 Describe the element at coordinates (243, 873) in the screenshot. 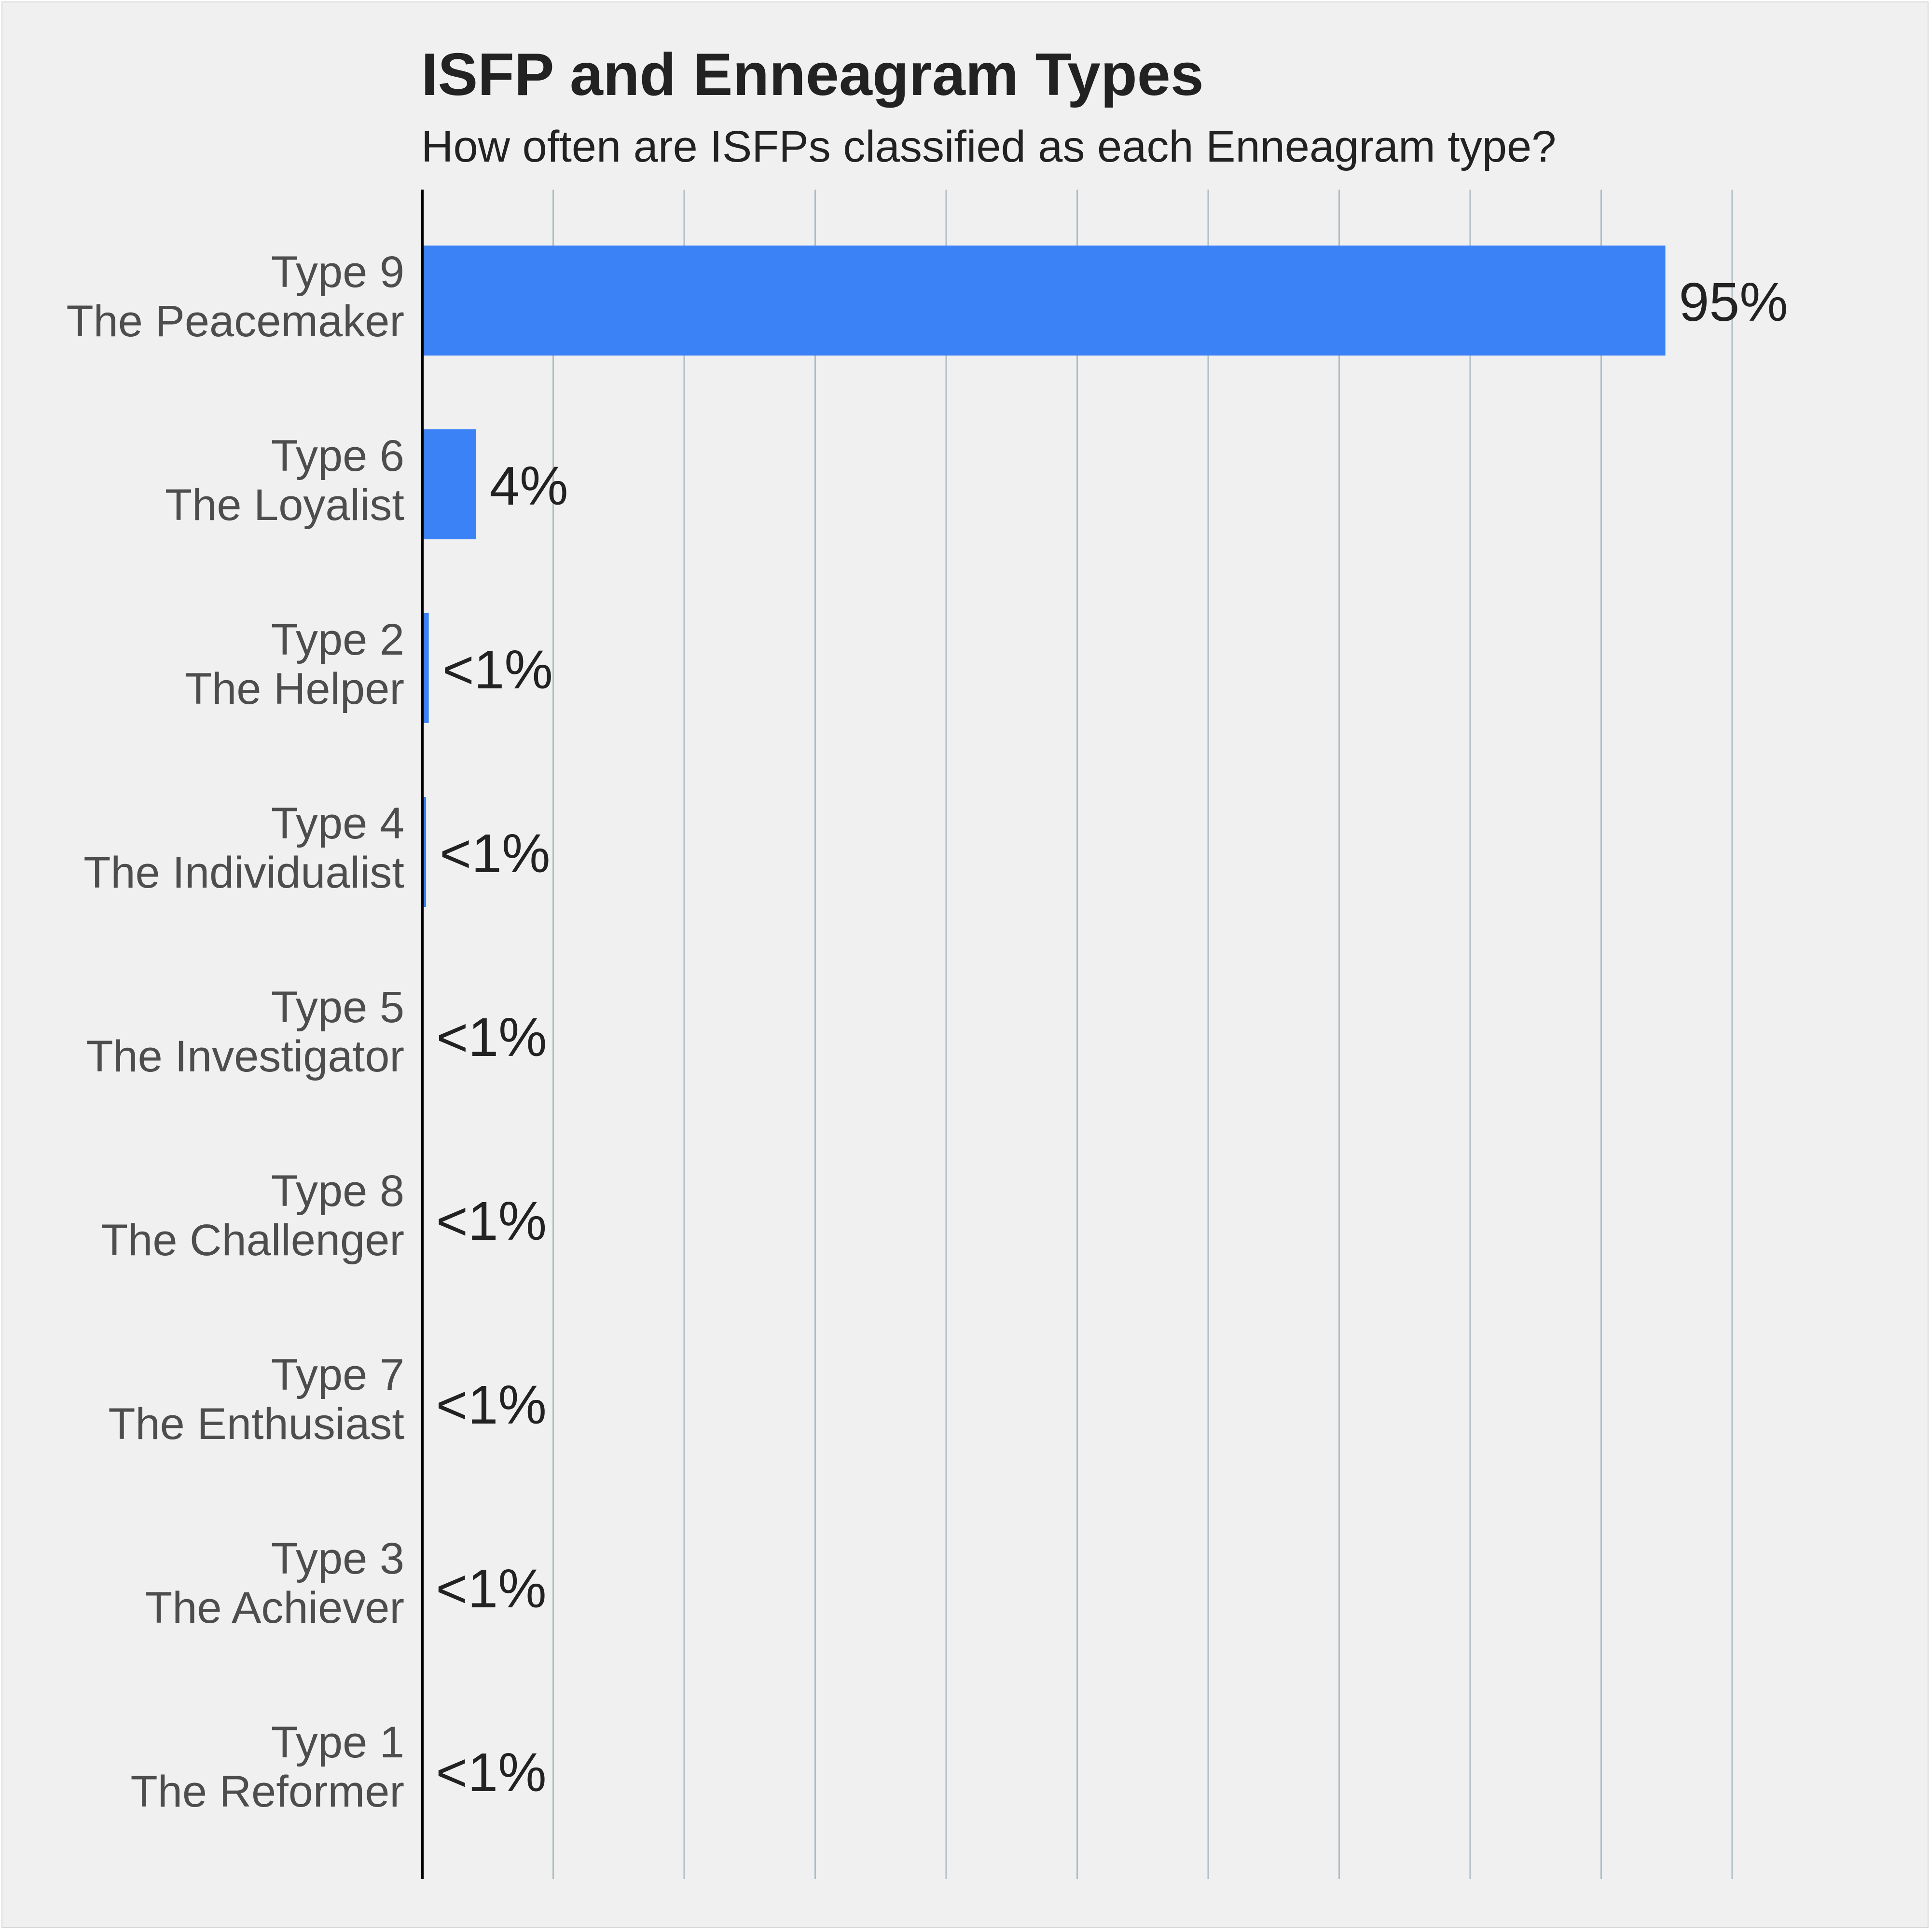

I see `category-label-name: The Individualist` at that location.